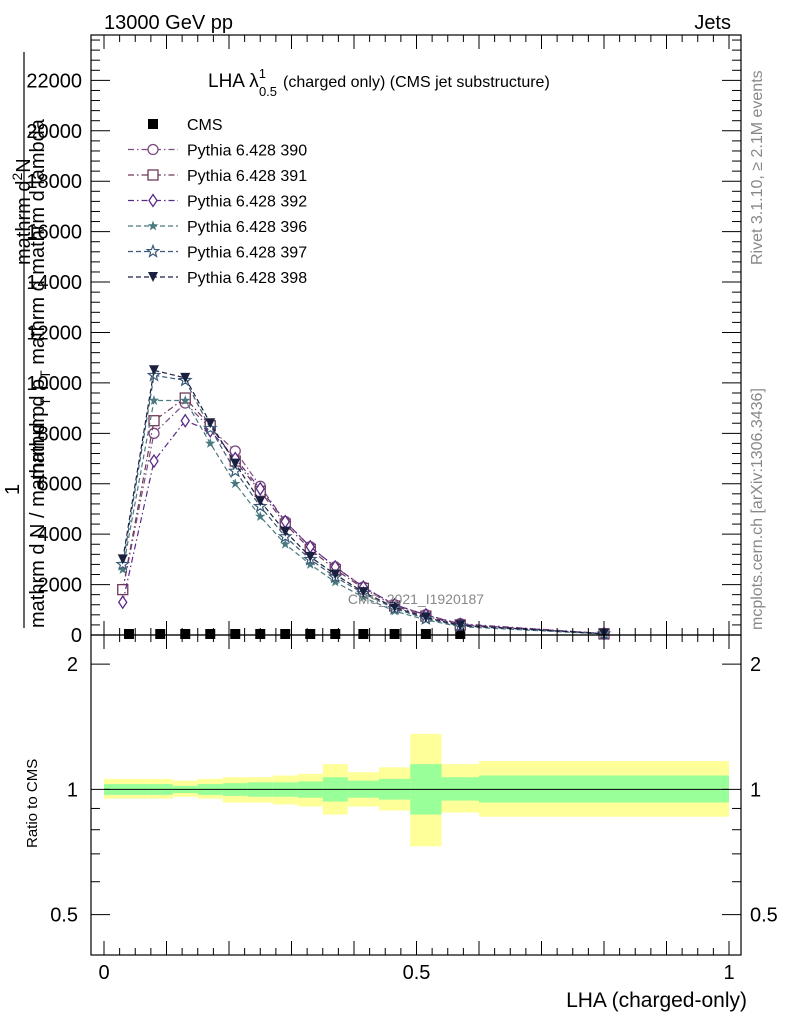 The image size is (786, 1024). What do you see at coordinates (460, 789) in the screenshot?
I see `ratio-inner-band-bin` at bounding box center [460, 789].